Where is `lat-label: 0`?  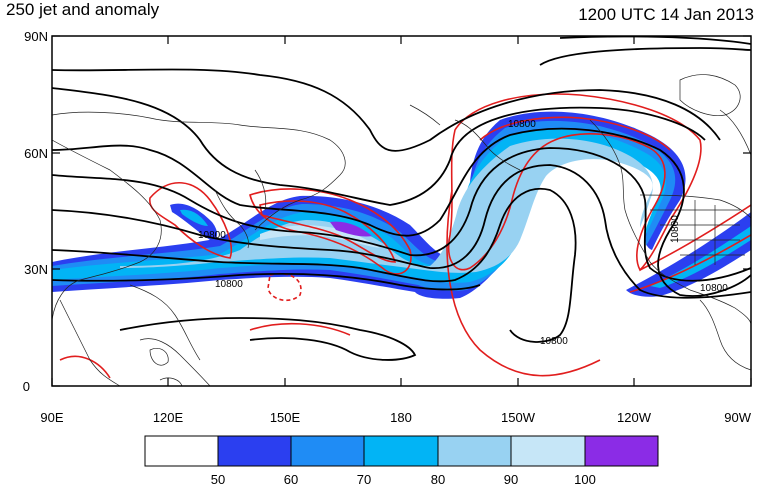 lat-label: 0 is located at coordinates (26, 386).